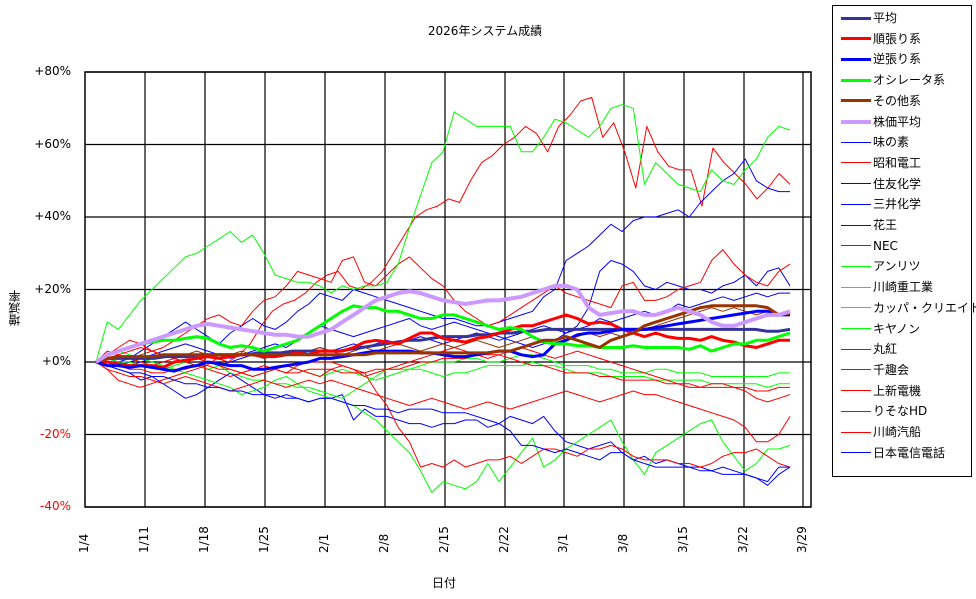 This screenshot has height=599, width=976. I want to click on legend-item: 昭和電工, so click(902, 163).